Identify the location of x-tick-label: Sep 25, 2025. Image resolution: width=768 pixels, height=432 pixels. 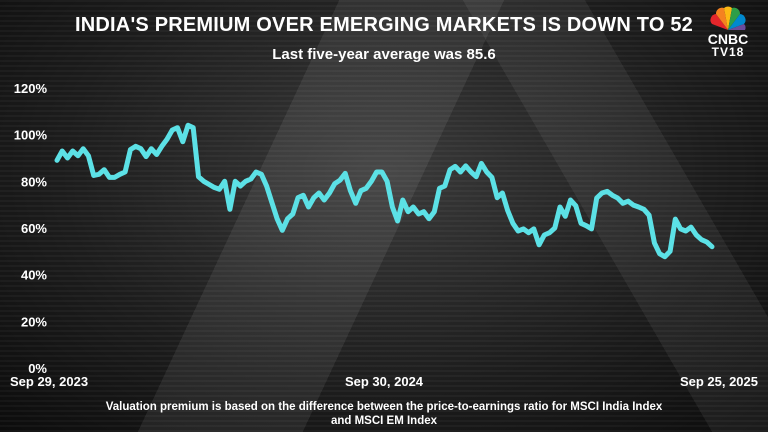
(719, 381).